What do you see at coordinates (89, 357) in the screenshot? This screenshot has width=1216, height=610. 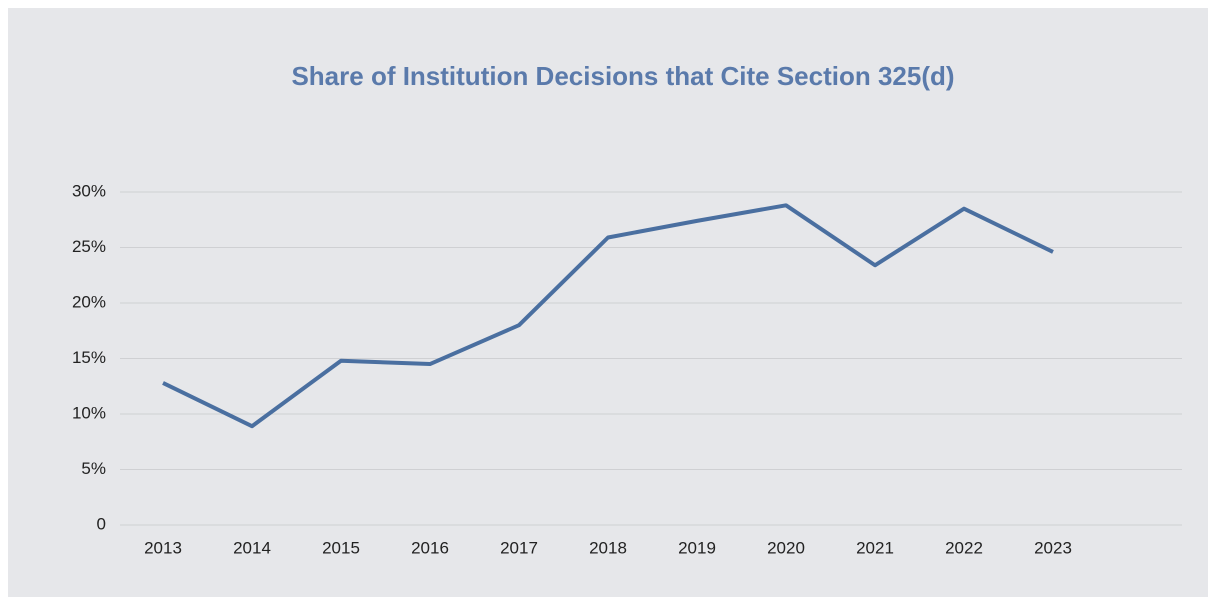 I see `y-tick-label: 15%` at bounding box center [89, 357].